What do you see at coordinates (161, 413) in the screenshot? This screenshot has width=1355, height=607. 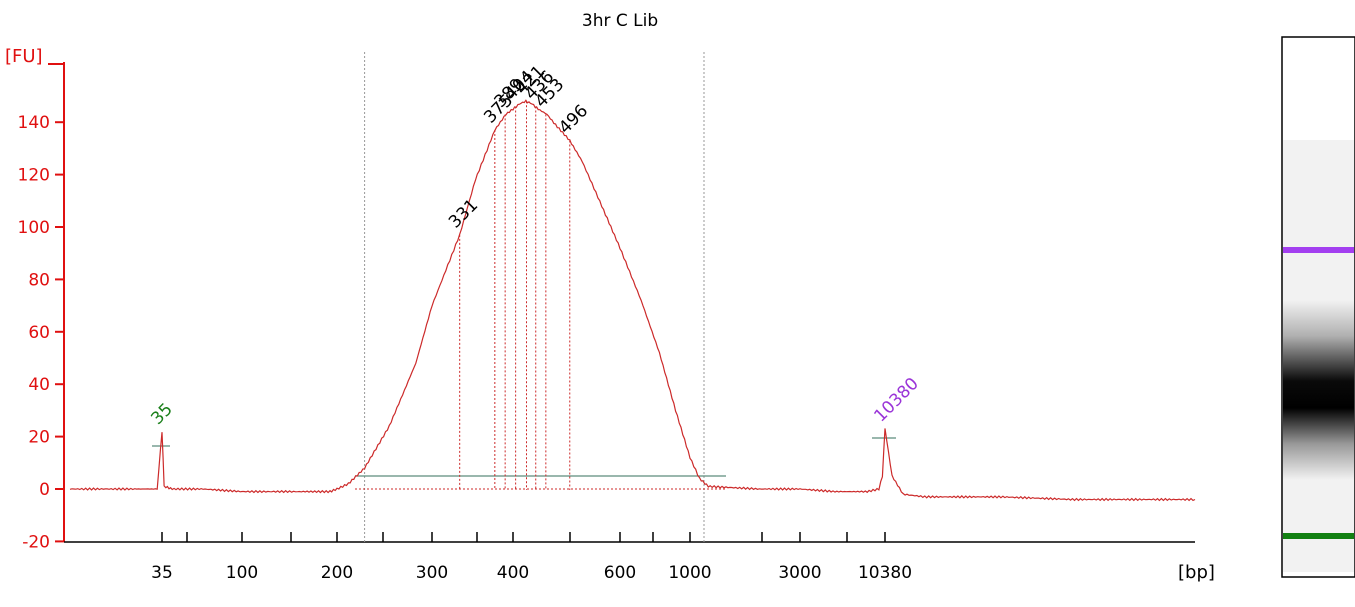 I see `peak-label: 35` at bounding box center [161, 413].